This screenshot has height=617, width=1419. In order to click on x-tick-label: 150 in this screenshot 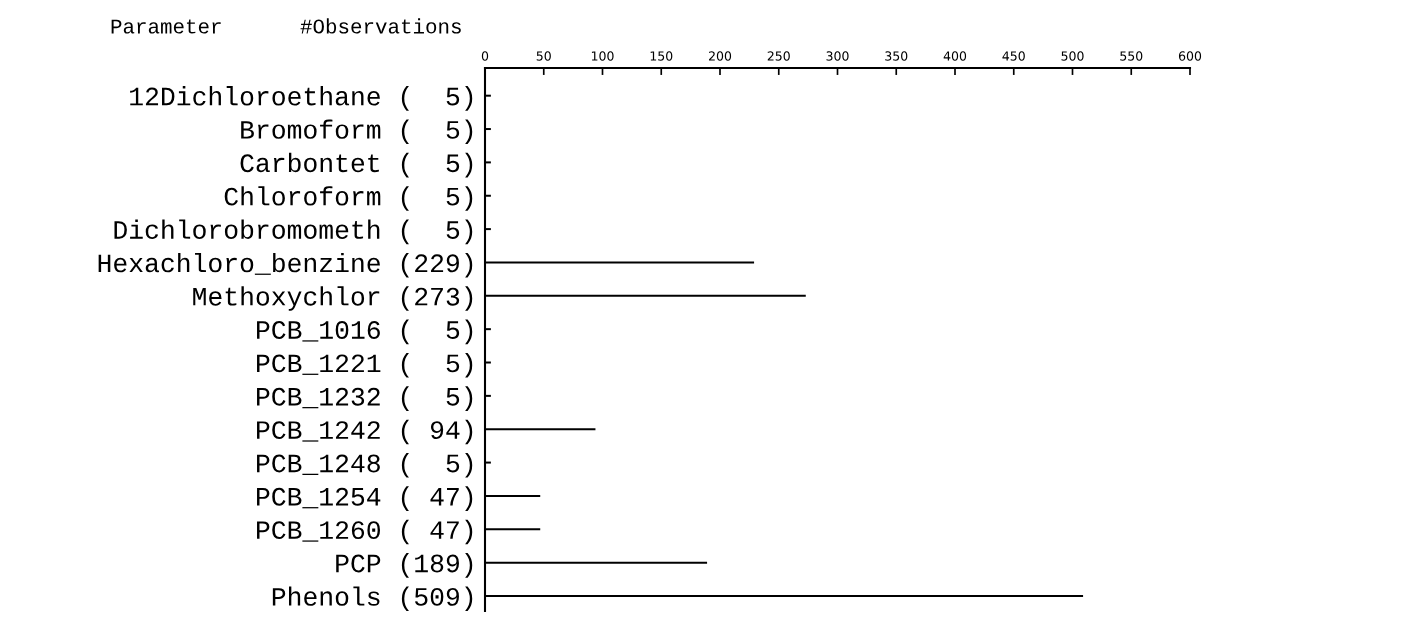, I will do `click(661, 56)`.